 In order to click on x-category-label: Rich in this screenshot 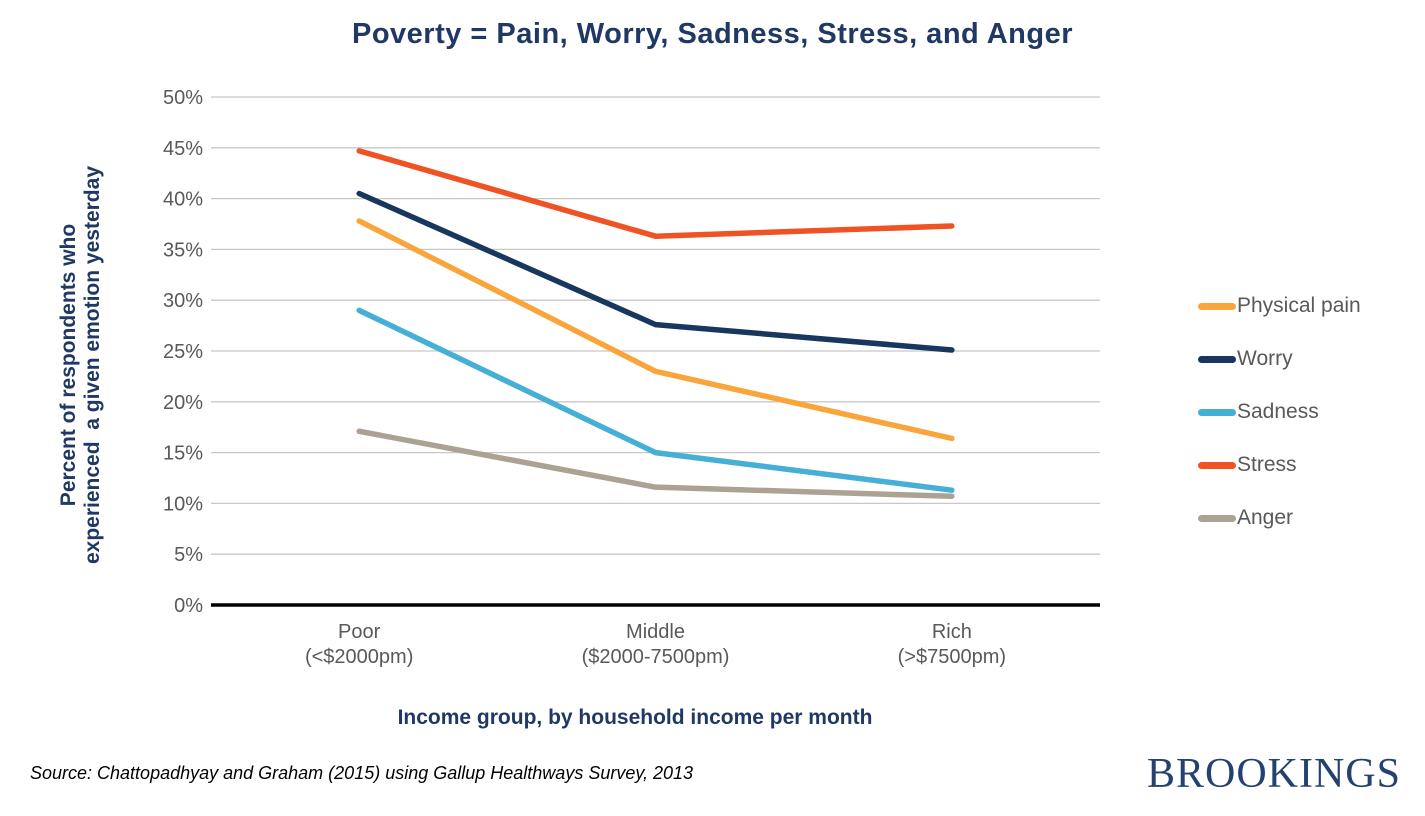, I will do `click(952, 632)`.